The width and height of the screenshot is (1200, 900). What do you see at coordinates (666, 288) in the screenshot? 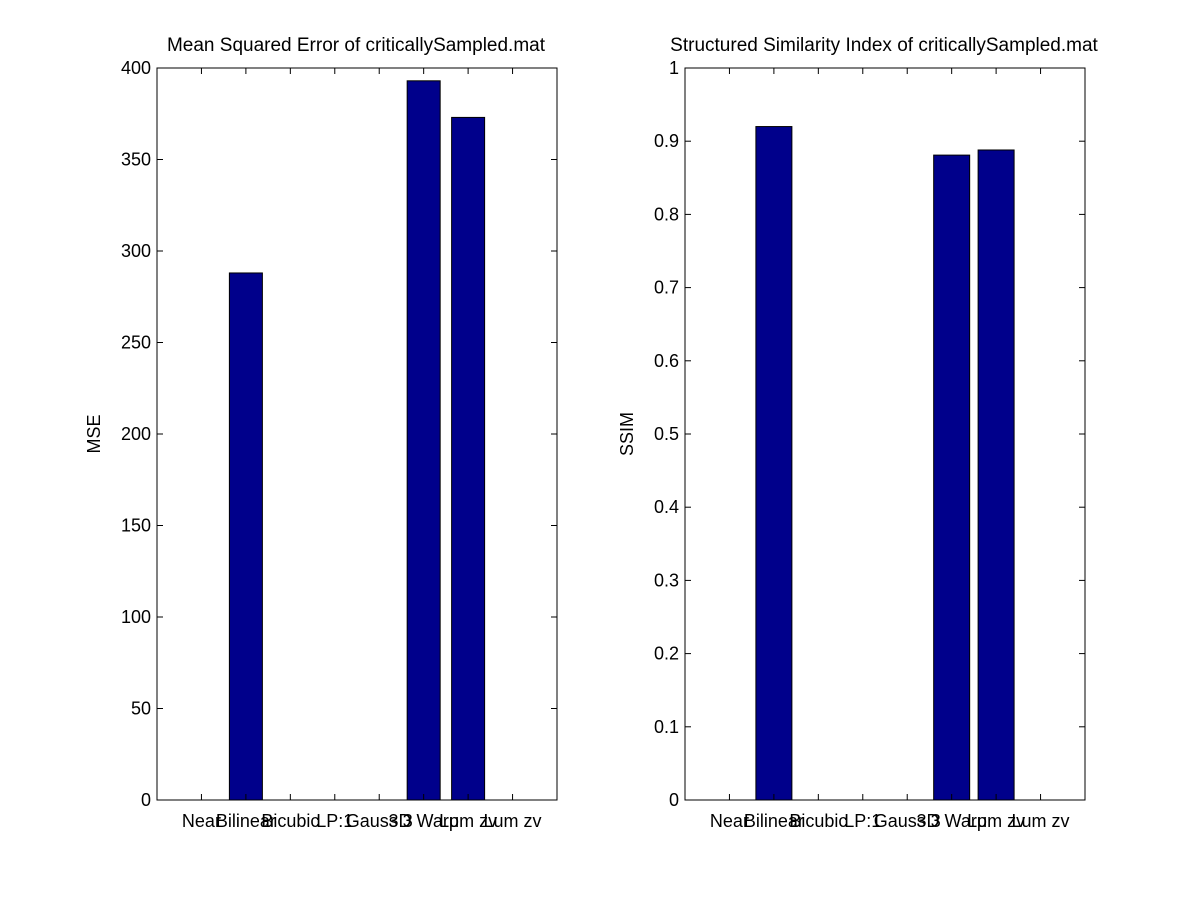
I see `y-tick-label: 0.7` at bounding box center [666, 288].